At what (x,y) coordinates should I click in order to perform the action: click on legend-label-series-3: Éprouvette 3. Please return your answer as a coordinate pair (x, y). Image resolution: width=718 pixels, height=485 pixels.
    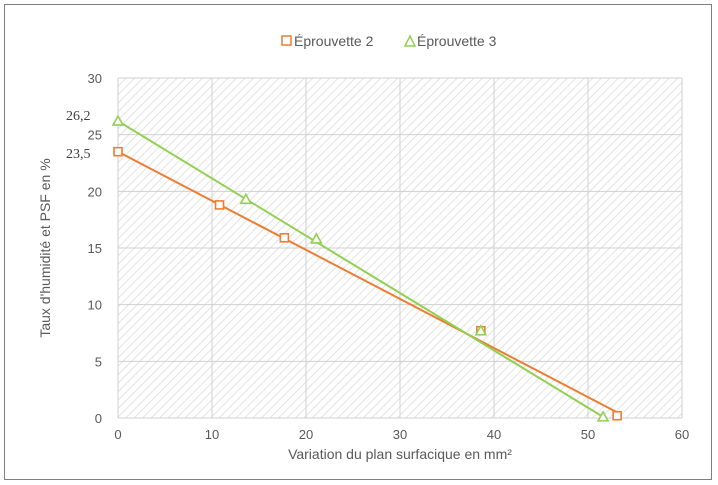
    Looking at the image, I should click on (457, 41).